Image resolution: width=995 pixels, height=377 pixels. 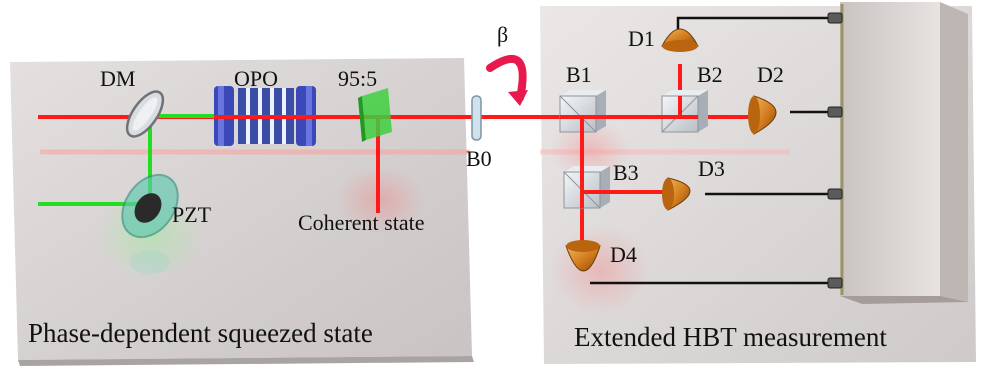 I want to click on label-opo: OPO, so click(x=256, y=78).